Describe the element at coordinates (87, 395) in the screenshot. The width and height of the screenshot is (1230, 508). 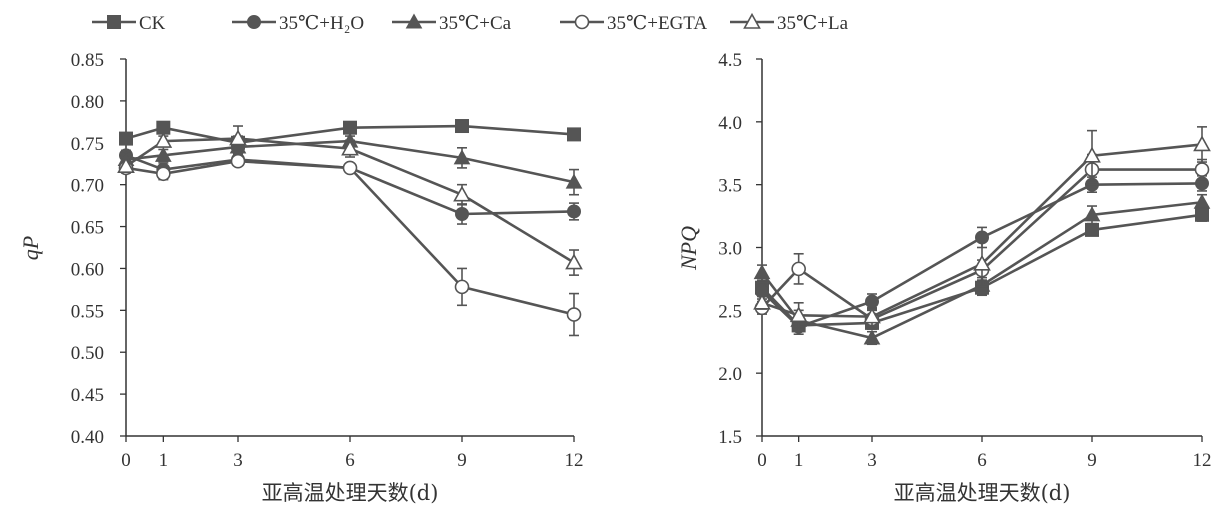
I see `y-tick-label: 0.45` at that location.